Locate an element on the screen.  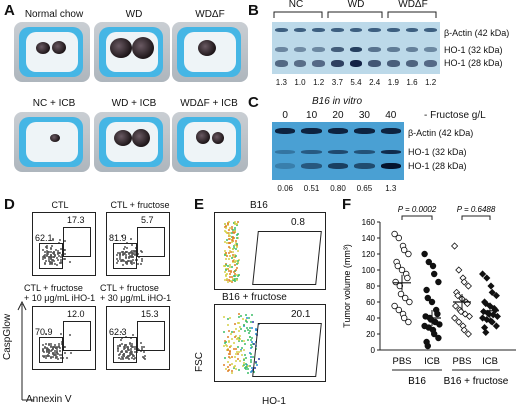
panel-label-f: F is located at coordinates (347, 204).